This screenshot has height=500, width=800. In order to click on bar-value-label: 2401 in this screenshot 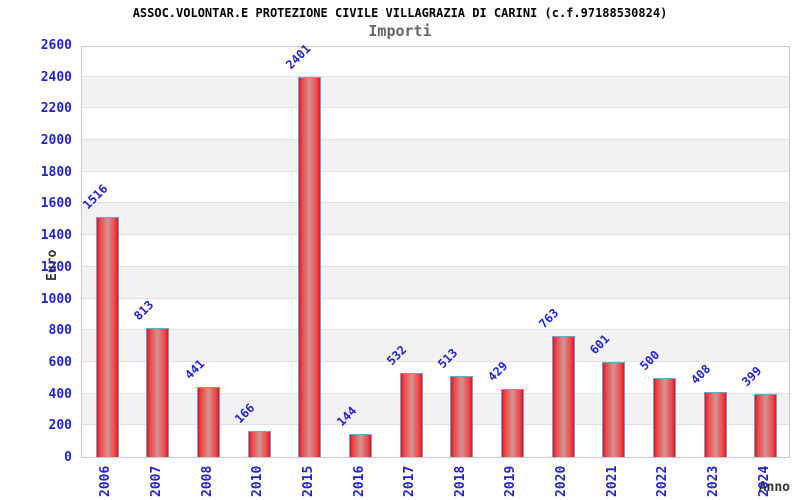, I will do `click(298, 56)`.